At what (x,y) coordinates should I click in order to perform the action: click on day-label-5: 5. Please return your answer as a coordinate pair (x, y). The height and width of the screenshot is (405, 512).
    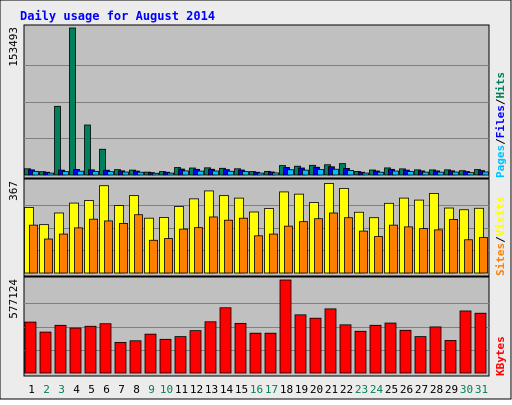
    Looking at the image, I should click on (91, 389).